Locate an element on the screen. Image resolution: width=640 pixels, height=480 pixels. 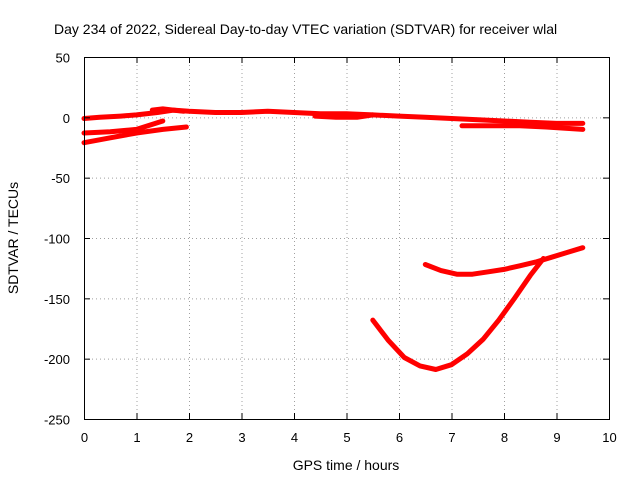
y-tick-label: -100 is located at coordinates (57, 239).